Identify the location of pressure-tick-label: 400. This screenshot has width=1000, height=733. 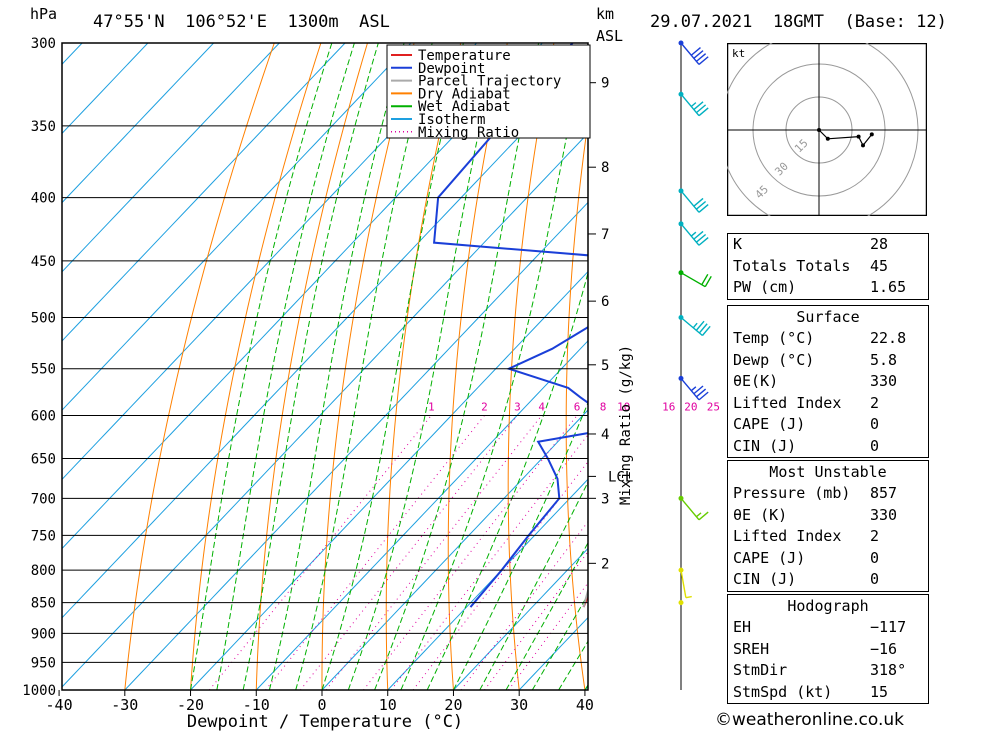
(43, 199).